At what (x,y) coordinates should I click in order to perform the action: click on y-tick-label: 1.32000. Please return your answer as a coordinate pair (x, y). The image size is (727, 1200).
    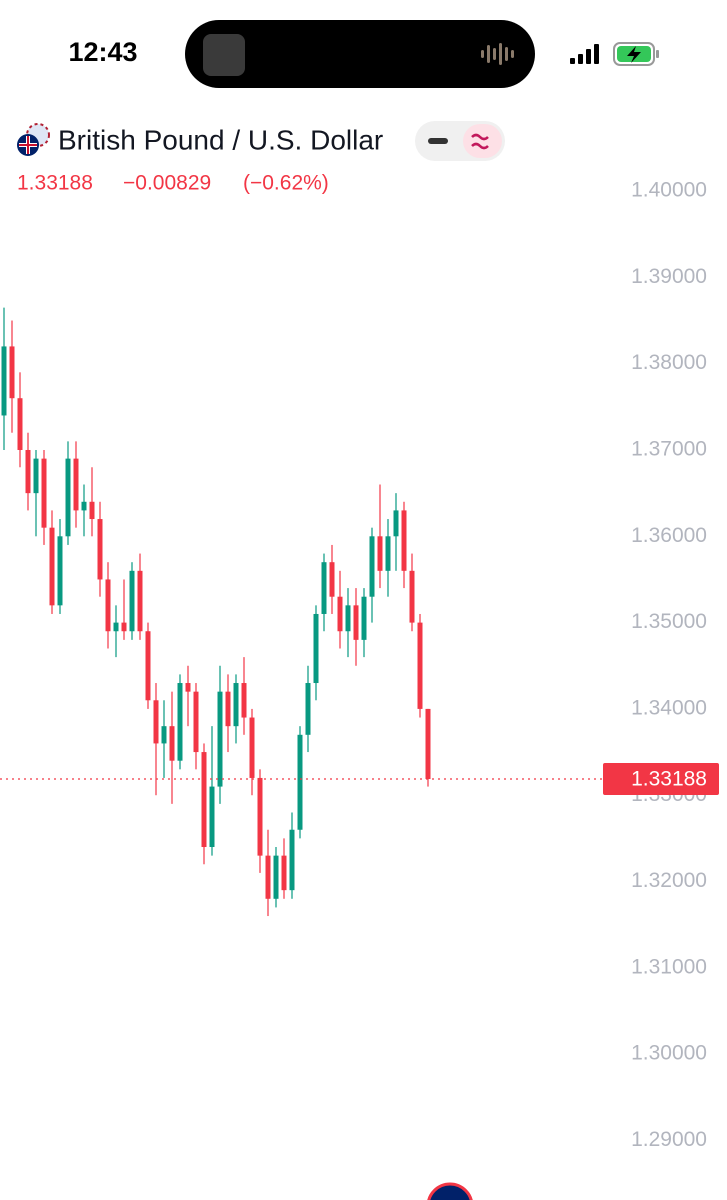
    Looking at the image, I should click on (669, 880).